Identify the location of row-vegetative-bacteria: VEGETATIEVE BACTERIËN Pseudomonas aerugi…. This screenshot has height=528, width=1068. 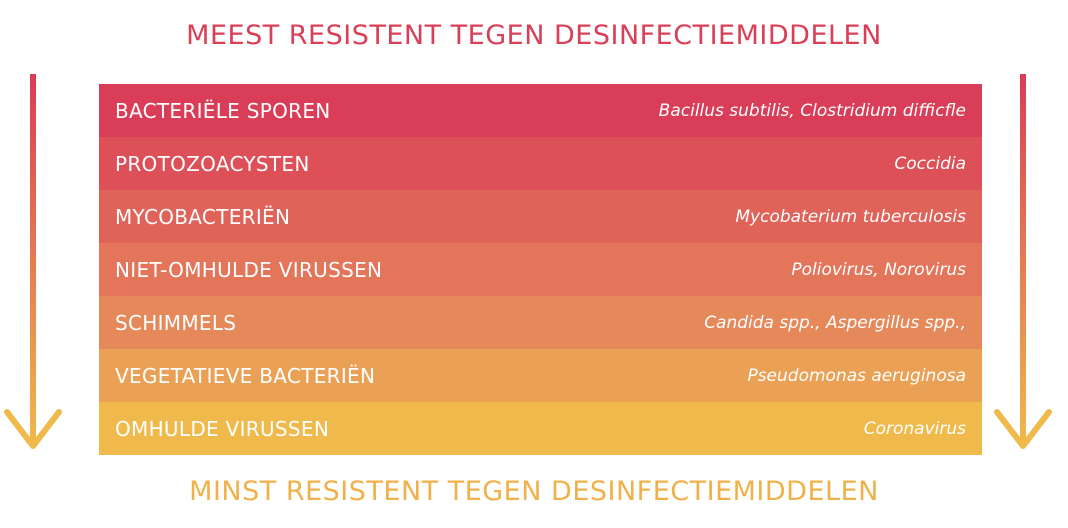
(540, 375).